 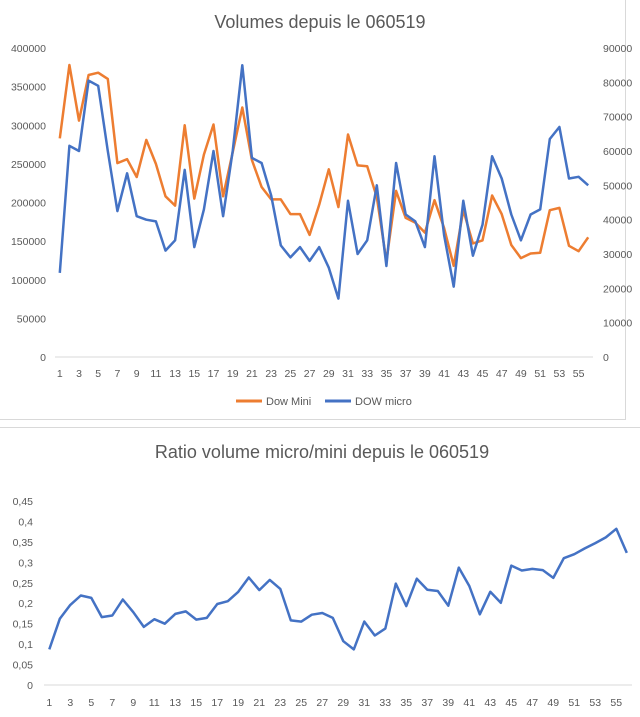 I want to click on y-tick-label: 0, so click(x=30, y=686).